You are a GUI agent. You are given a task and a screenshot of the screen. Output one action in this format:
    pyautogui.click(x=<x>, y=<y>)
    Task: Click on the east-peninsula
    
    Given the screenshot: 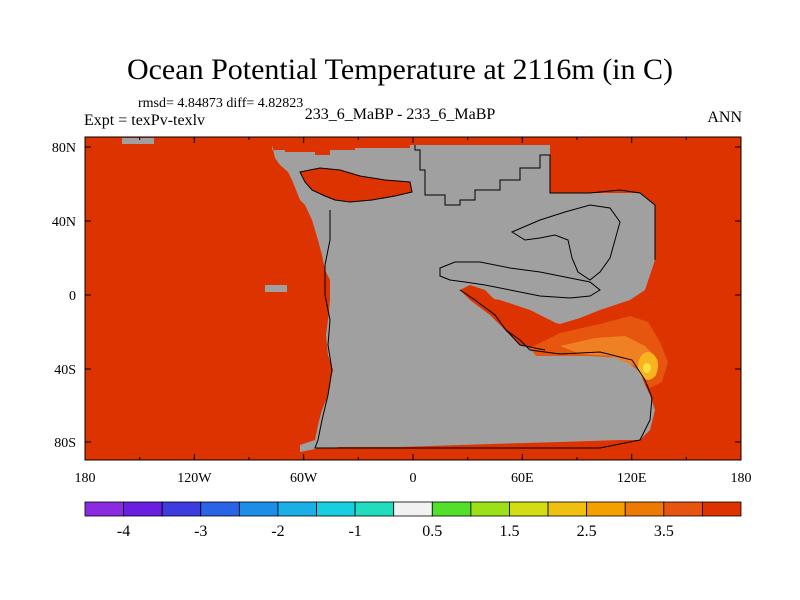 What is the action you would take?
    pyautogui.click(x=566, y=242)
    